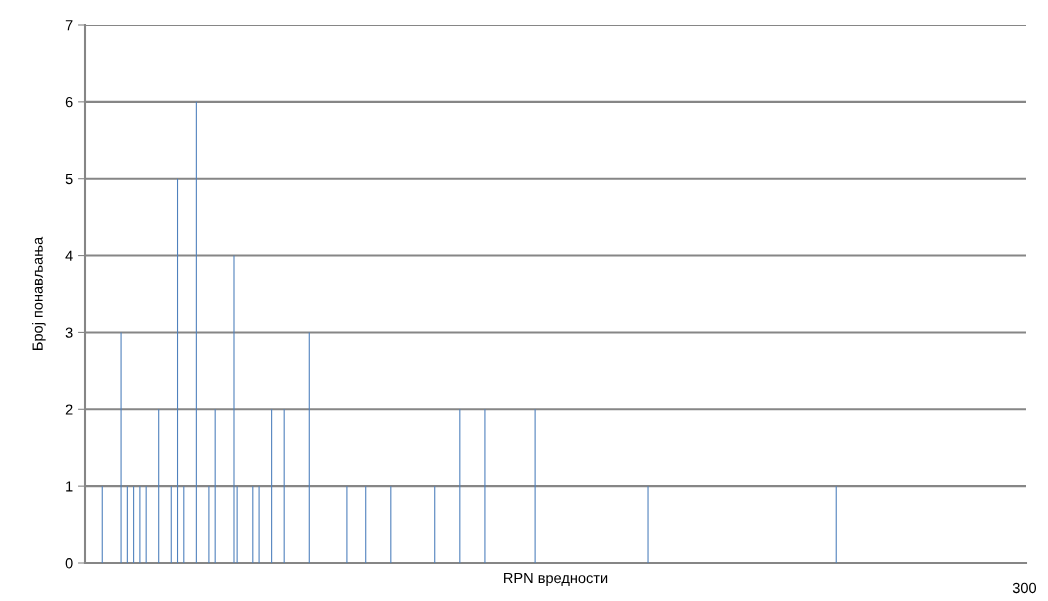 This screenshot has height=601, width=1048. What do you see at coordinates (69, 409) in the screenshot?
I see `y-tick-label: 2` at bounding box center [69, 409].